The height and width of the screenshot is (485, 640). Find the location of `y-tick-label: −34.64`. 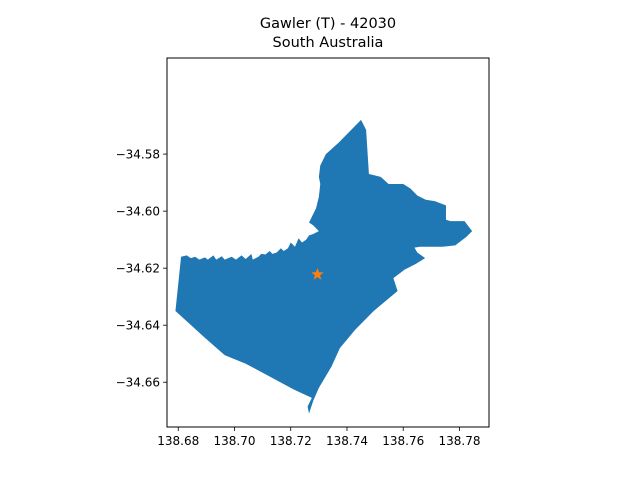

y-tick-label: −34.64 is located at coordinates (138, 326).